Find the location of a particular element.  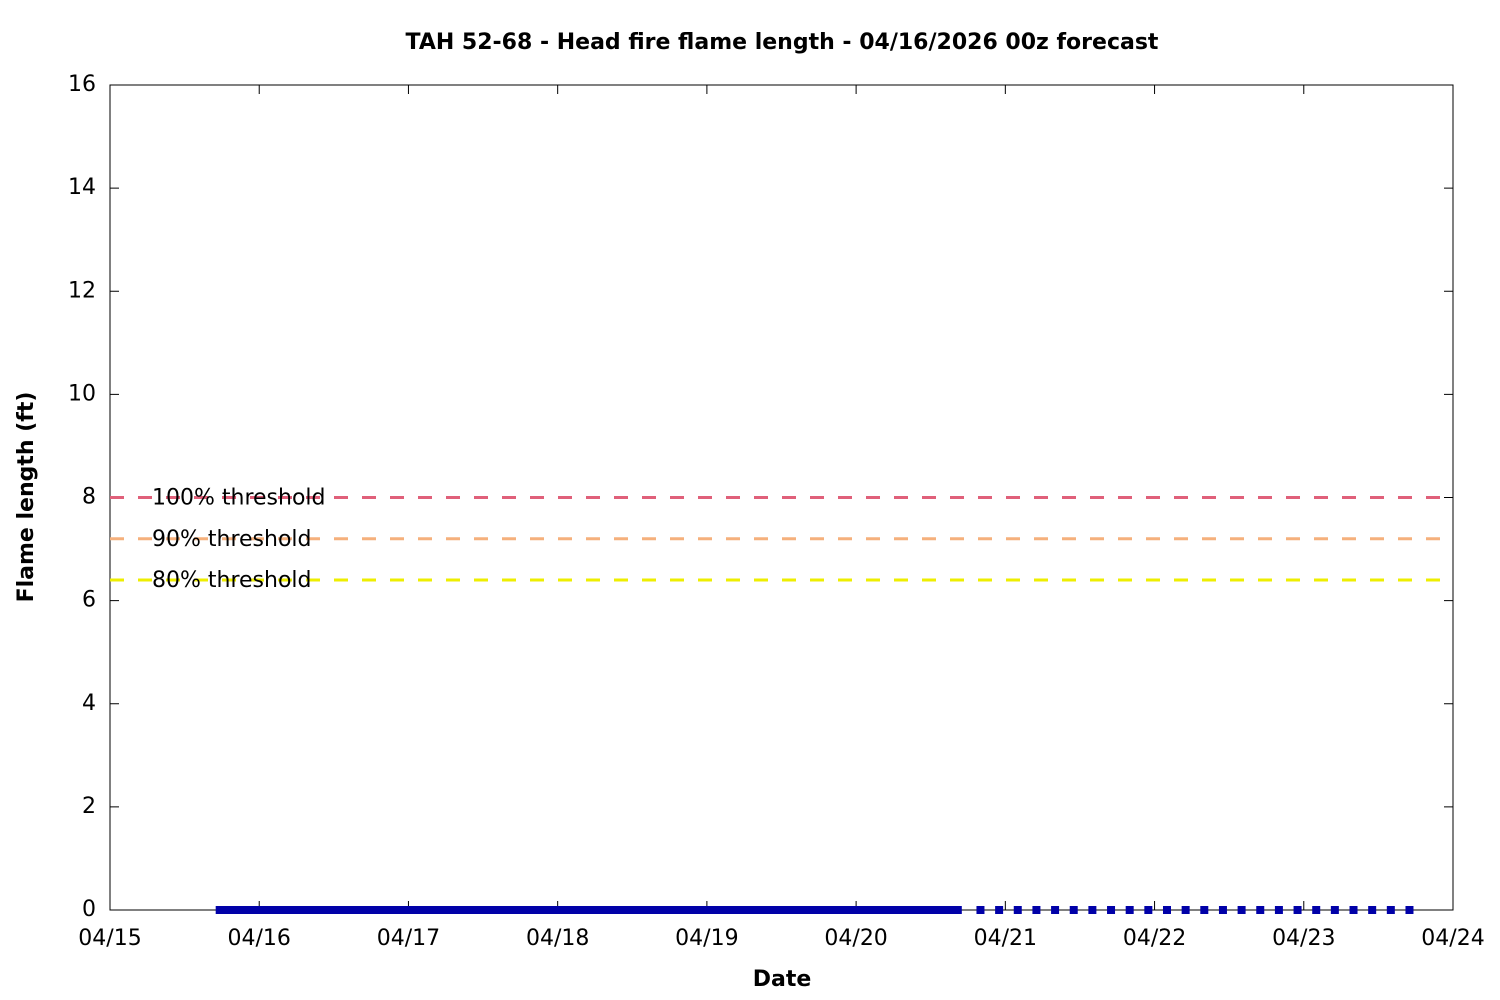

y-tick-label: 10 is located at coordinates (82, 393).